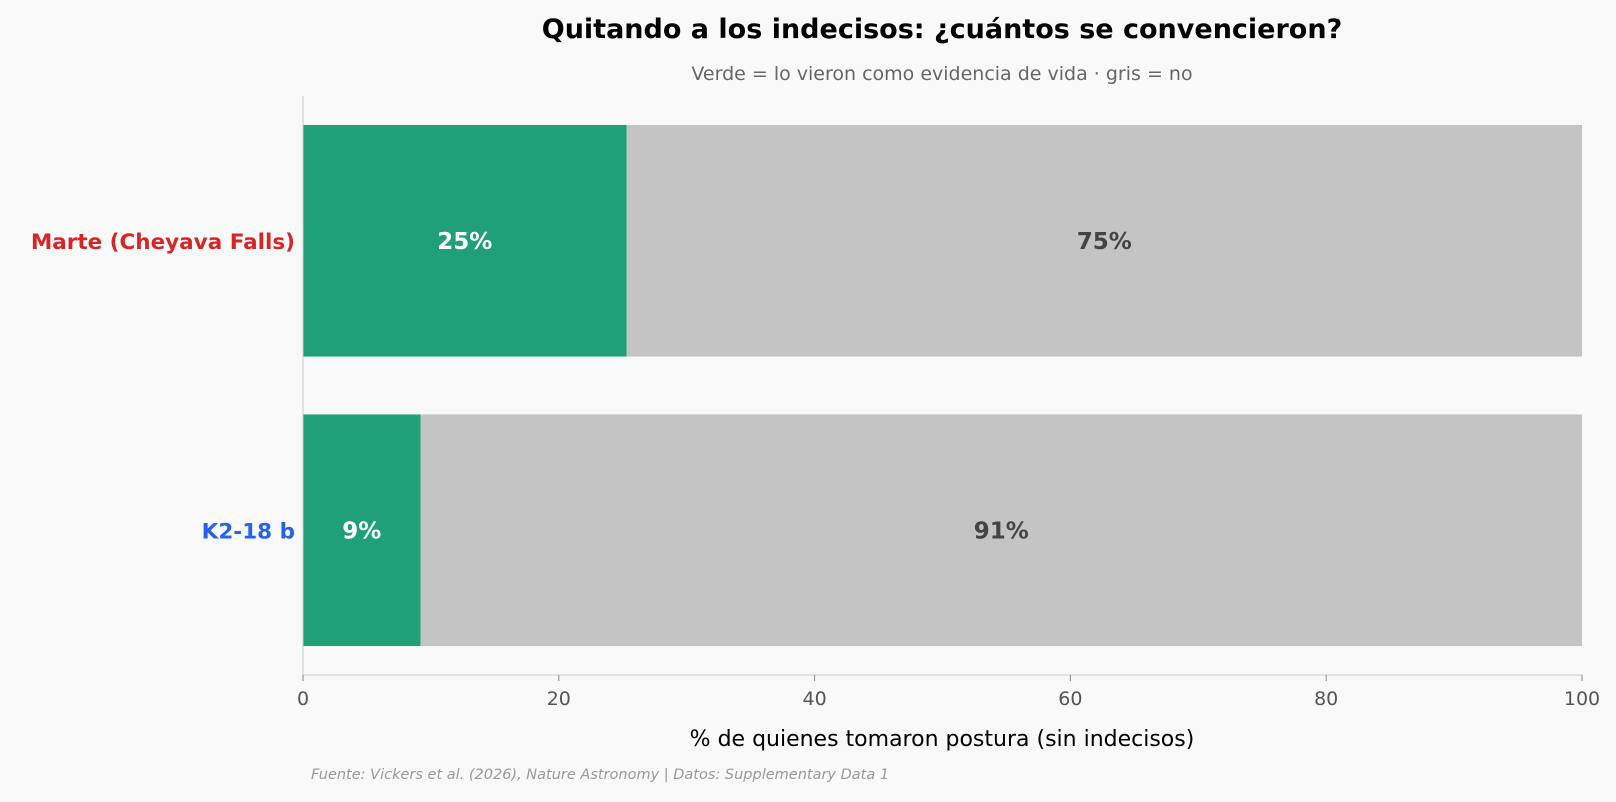 The width and height of the screenshot is (1616, 802). I want to click on category-label-1: K2-18 b, so click(248, 531).